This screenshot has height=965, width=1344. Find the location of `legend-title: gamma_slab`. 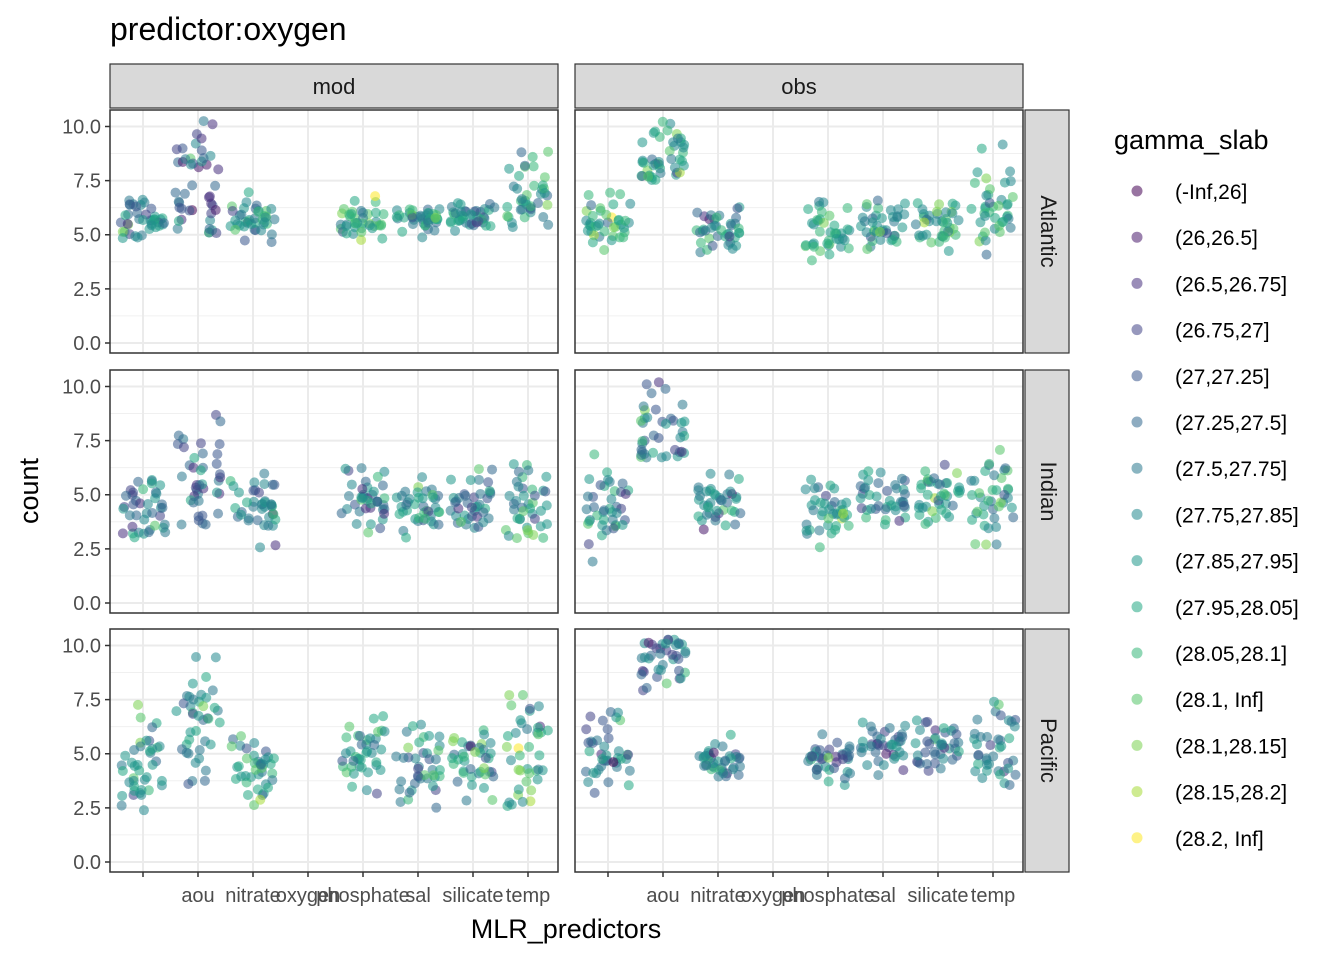

legend-title: gamma_slab is located at coordinates (1191, 140).